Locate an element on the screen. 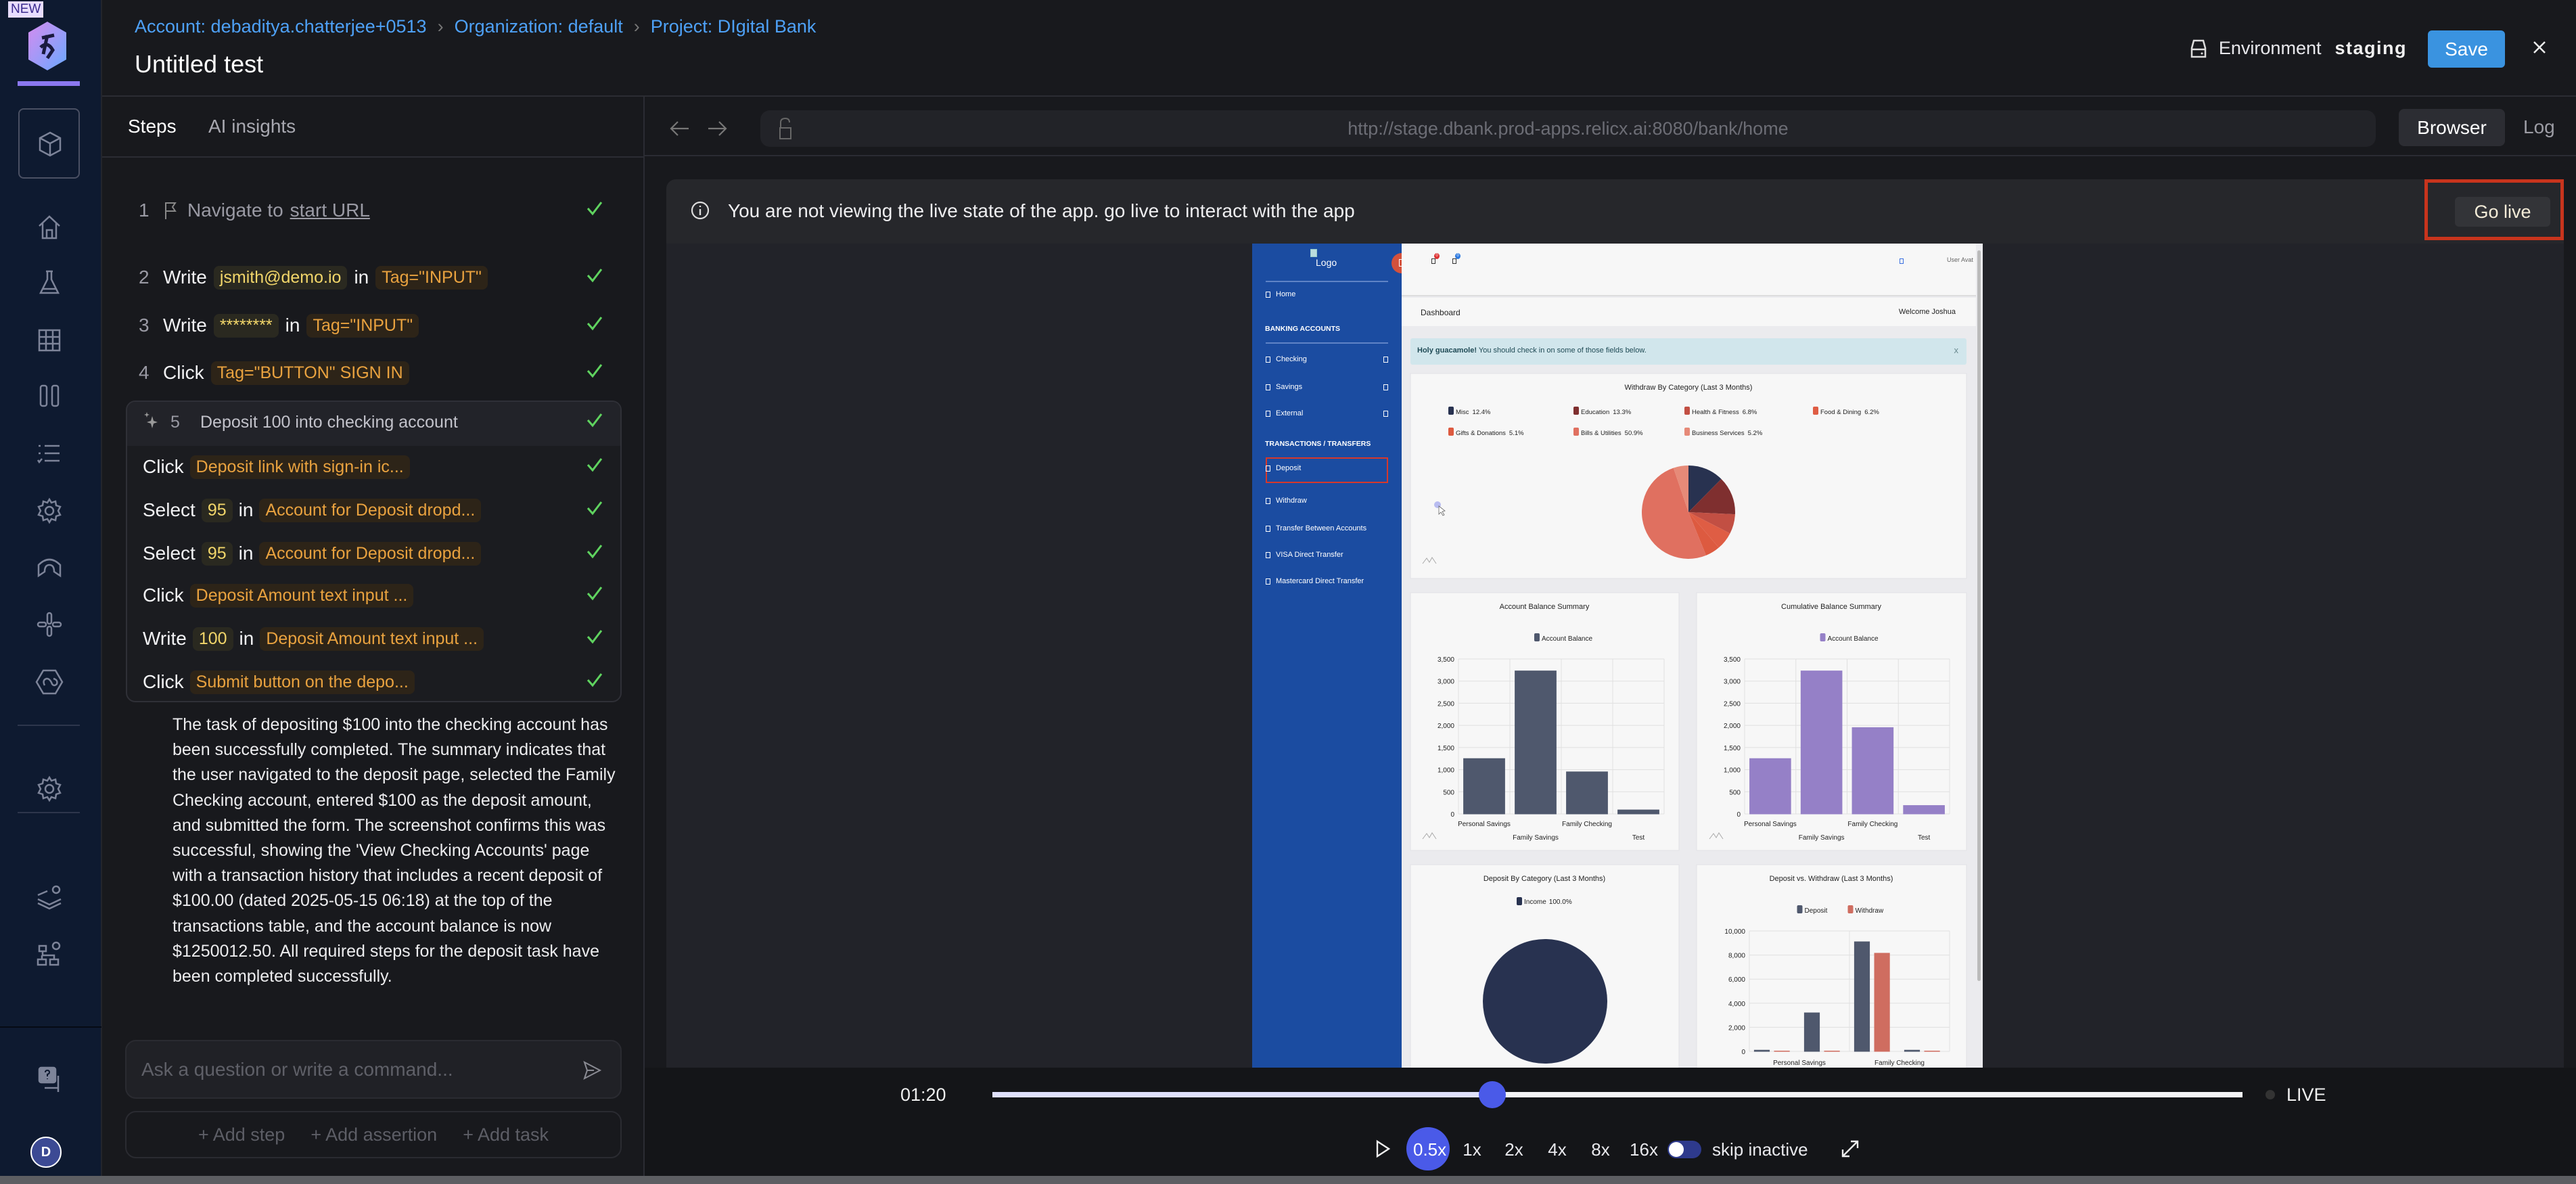 The height and width of the screenshot is (1184, 2576). step-row: 1 Navigate to start URL is located at coordinates (254, 211).